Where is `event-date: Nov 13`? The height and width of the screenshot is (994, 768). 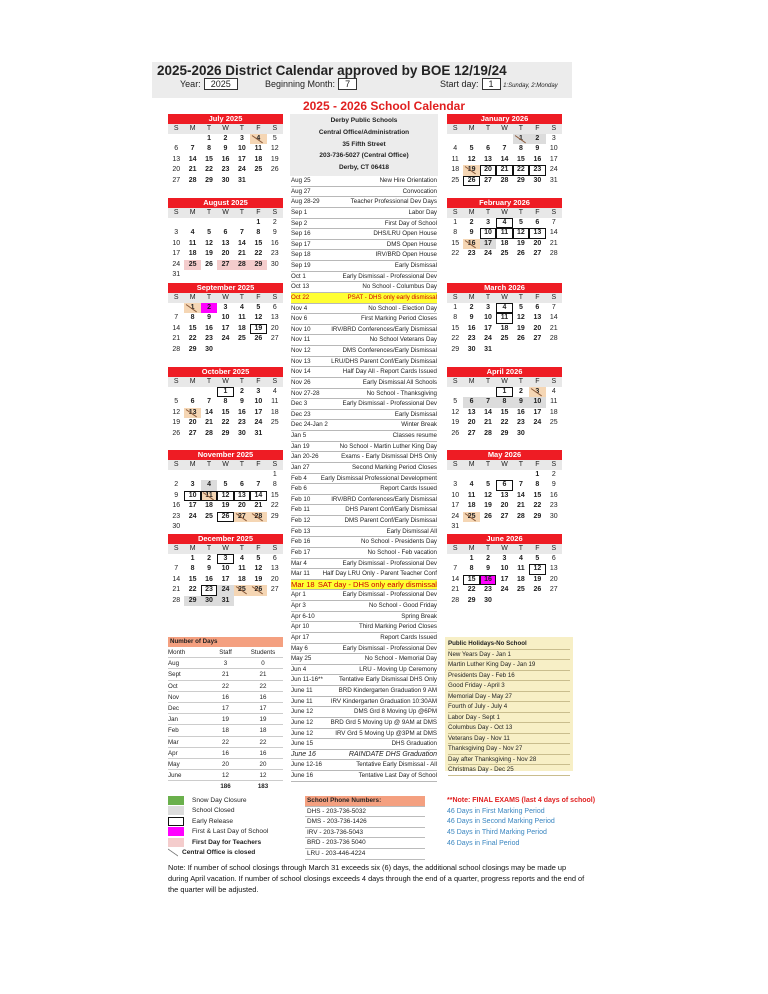 event-date: Nov 13 is located at coordinates (301, 361).